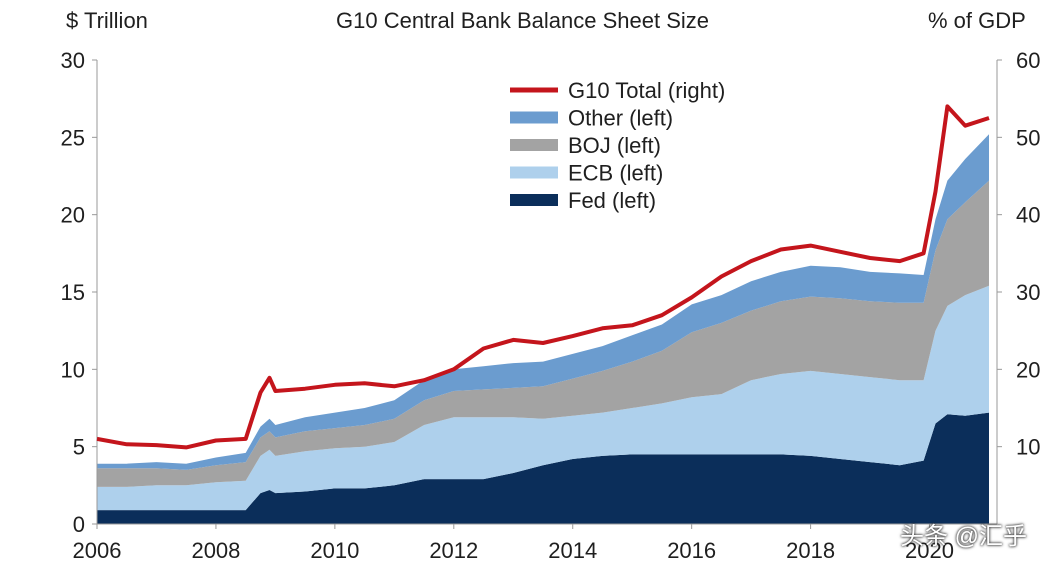  I want to click on right-tick-label: 40, so click(1028, 215).